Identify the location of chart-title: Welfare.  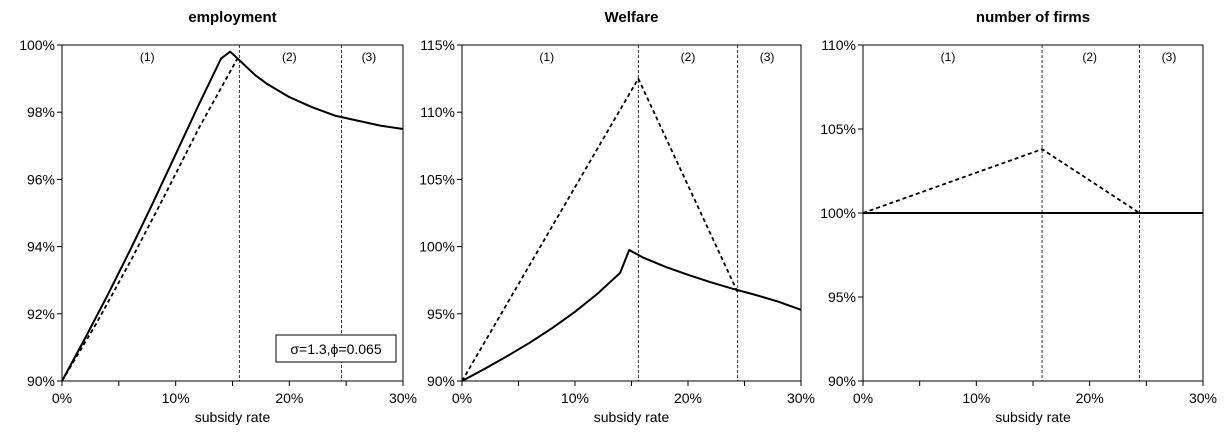
(632, 17).